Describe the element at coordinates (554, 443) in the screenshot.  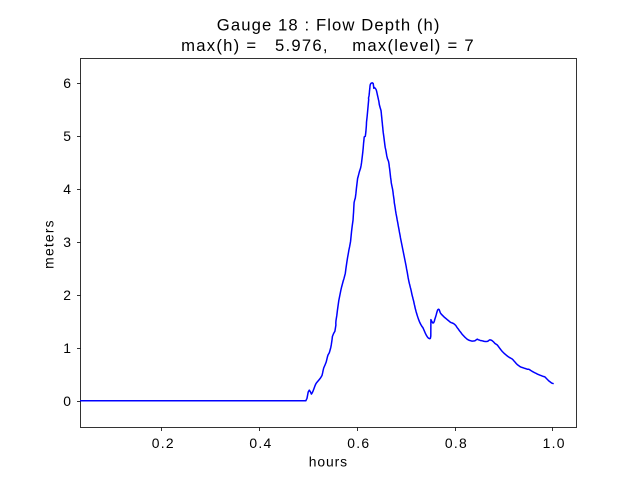
I see `svg-text: 1.0` at that location.